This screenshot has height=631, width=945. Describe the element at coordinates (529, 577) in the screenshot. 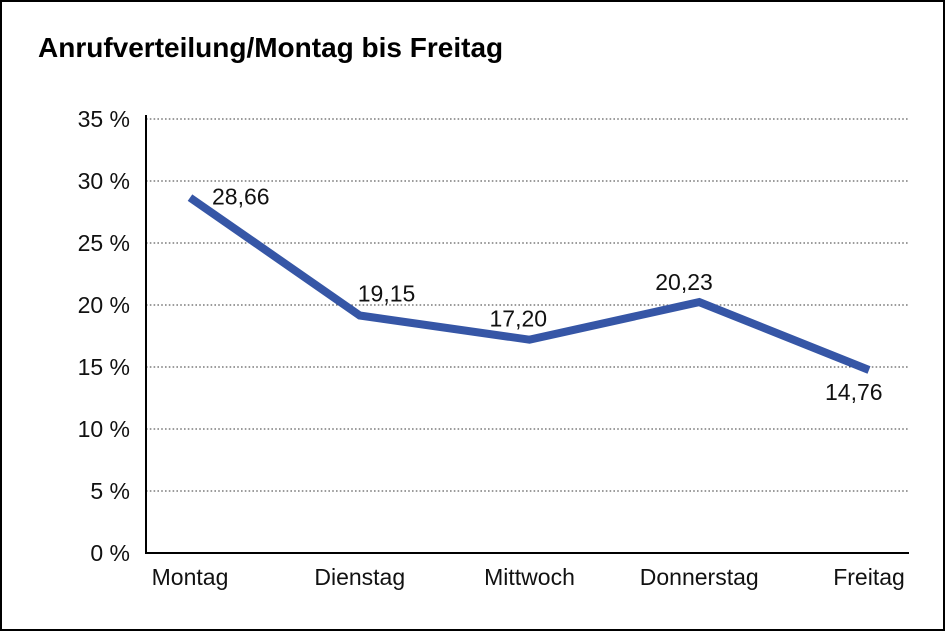

I see `x-category-label: Mittwoch` at that location.